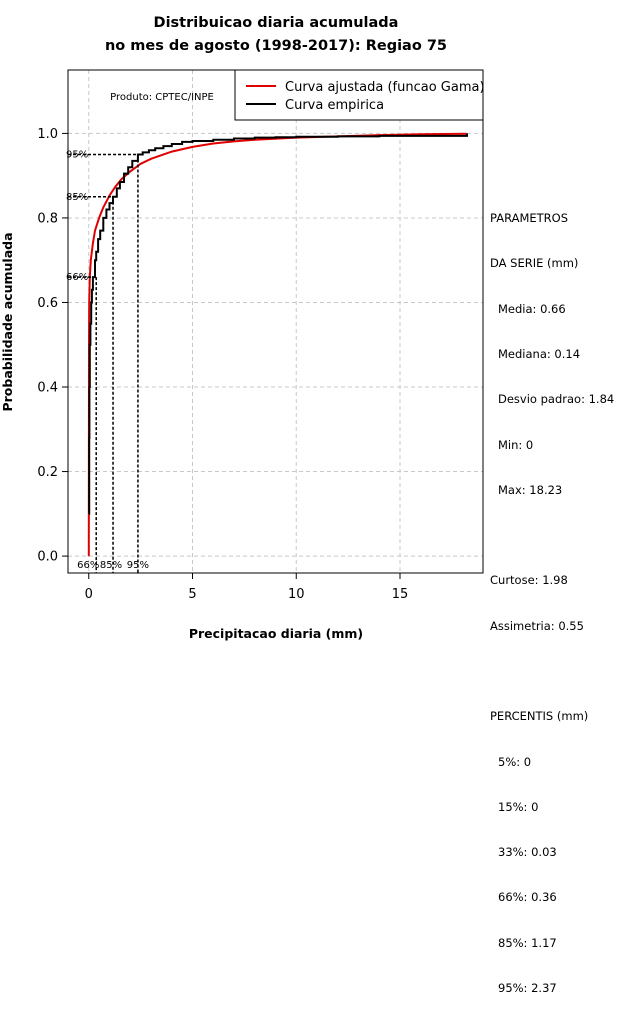 The height and width of the screenshot is (1011, 640). I want to click on stat-desvio: Desvio padrao: 1.84, so click(556, 399).